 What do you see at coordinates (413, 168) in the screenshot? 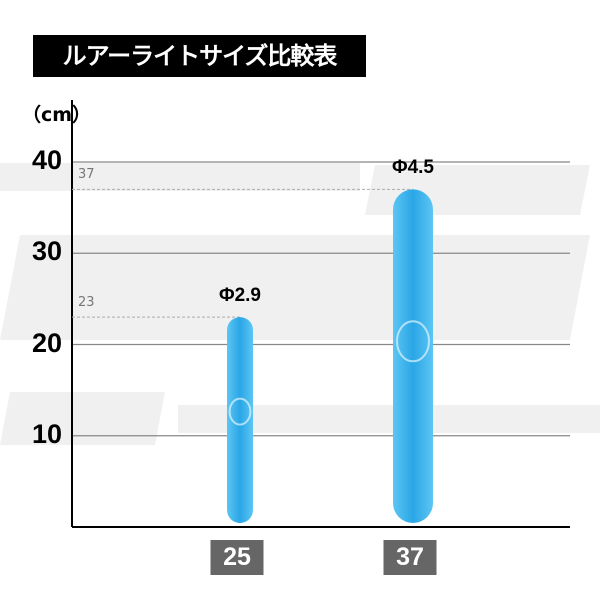
I see `diameter-label-37: Φ4.5` at bounding box center [413, 168].